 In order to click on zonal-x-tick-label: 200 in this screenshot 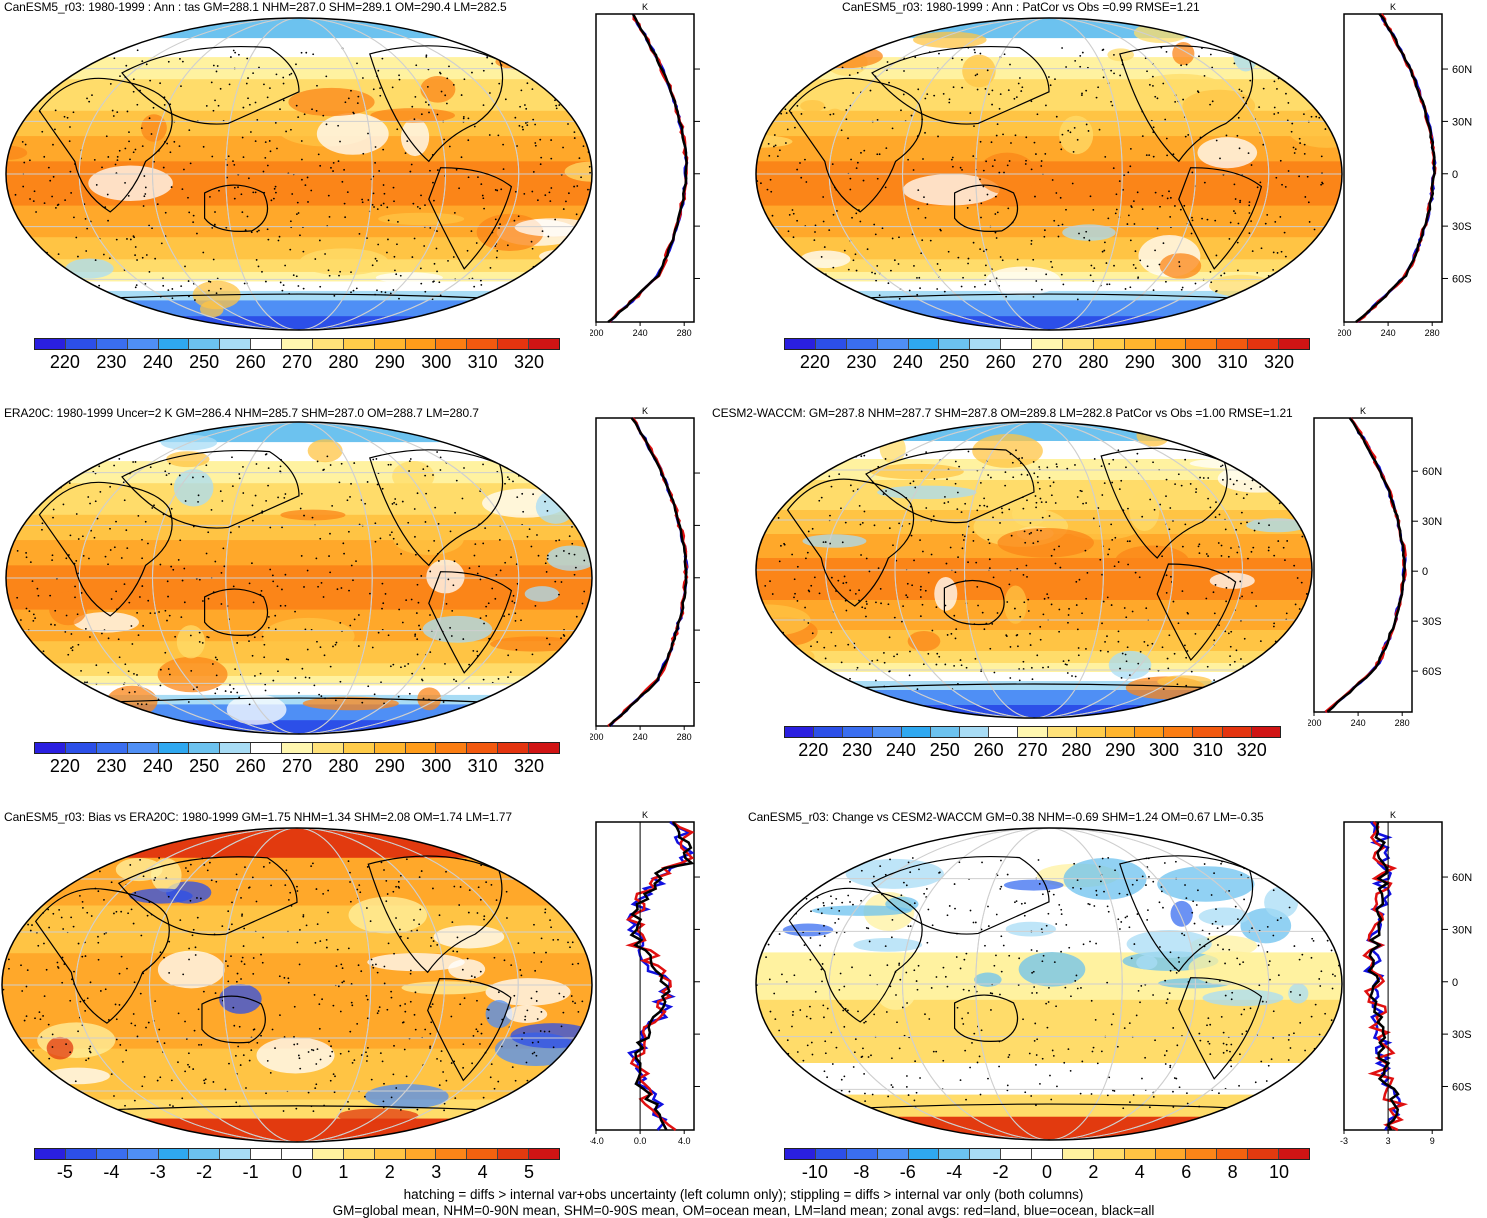, I will do `click(1315, 723)`.